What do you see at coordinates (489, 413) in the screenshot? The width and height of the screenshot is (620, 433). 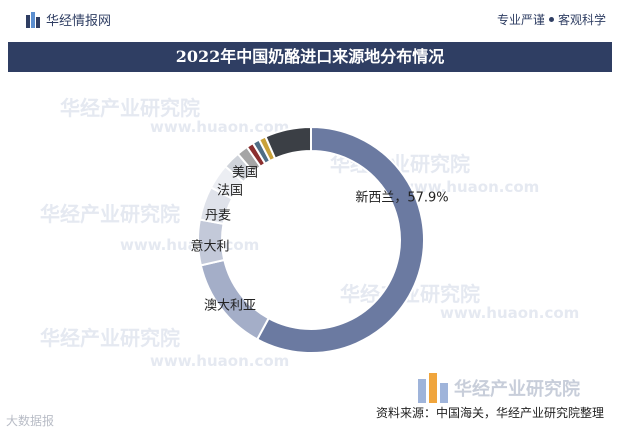 I see `source-note: 资料来源：中国海关，华经产业研究院整理` at bounding box center [489, 413].